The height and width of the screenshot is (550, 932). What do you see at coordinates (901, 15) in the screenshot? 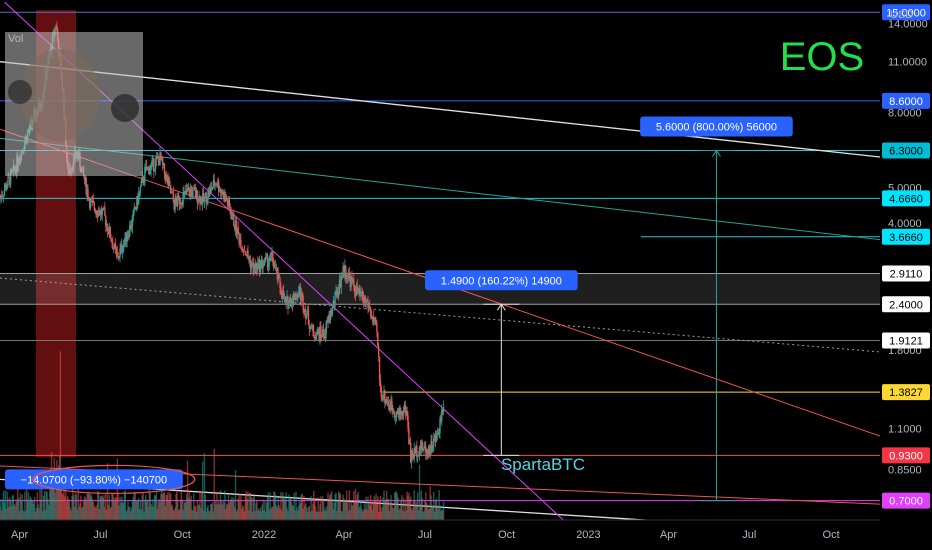
I see `currency-label: USD` at bounding box center [901, 15].